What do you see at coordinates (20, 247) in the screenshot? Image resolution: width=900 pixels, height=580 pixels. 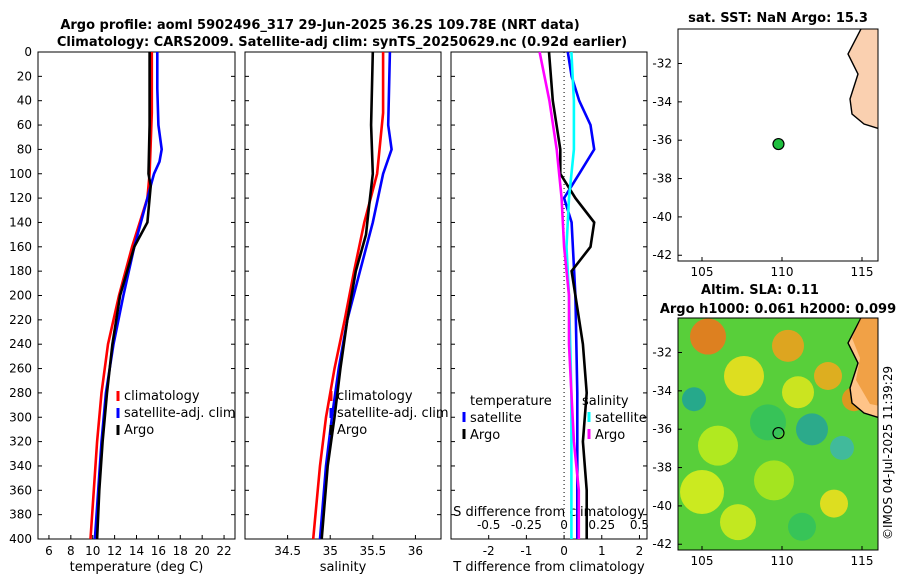 I see `y-tick-label: 160` at bounding box center [20, 247].